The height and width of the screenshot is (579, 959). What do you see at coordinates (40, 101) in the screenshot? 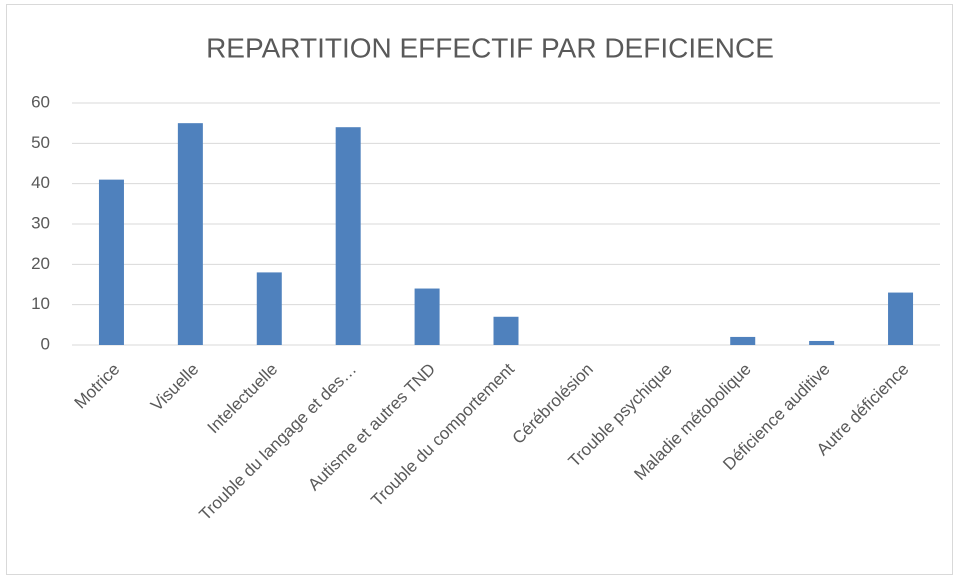
I see `y-tick-label: 60` at bounding box center [40, 101].